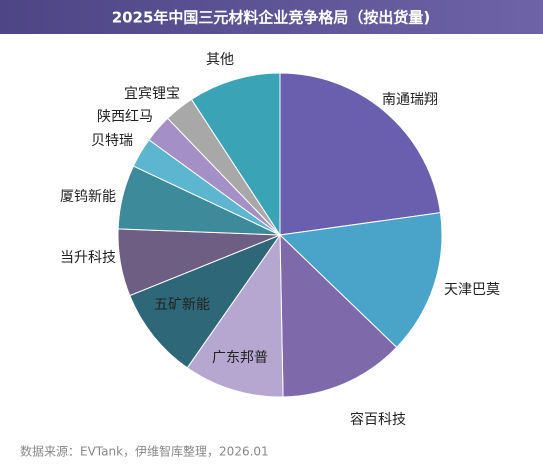  Describe the element at coordinates (88, 258) in the screenshot. I see `slice-label: 当升科技` at that location.